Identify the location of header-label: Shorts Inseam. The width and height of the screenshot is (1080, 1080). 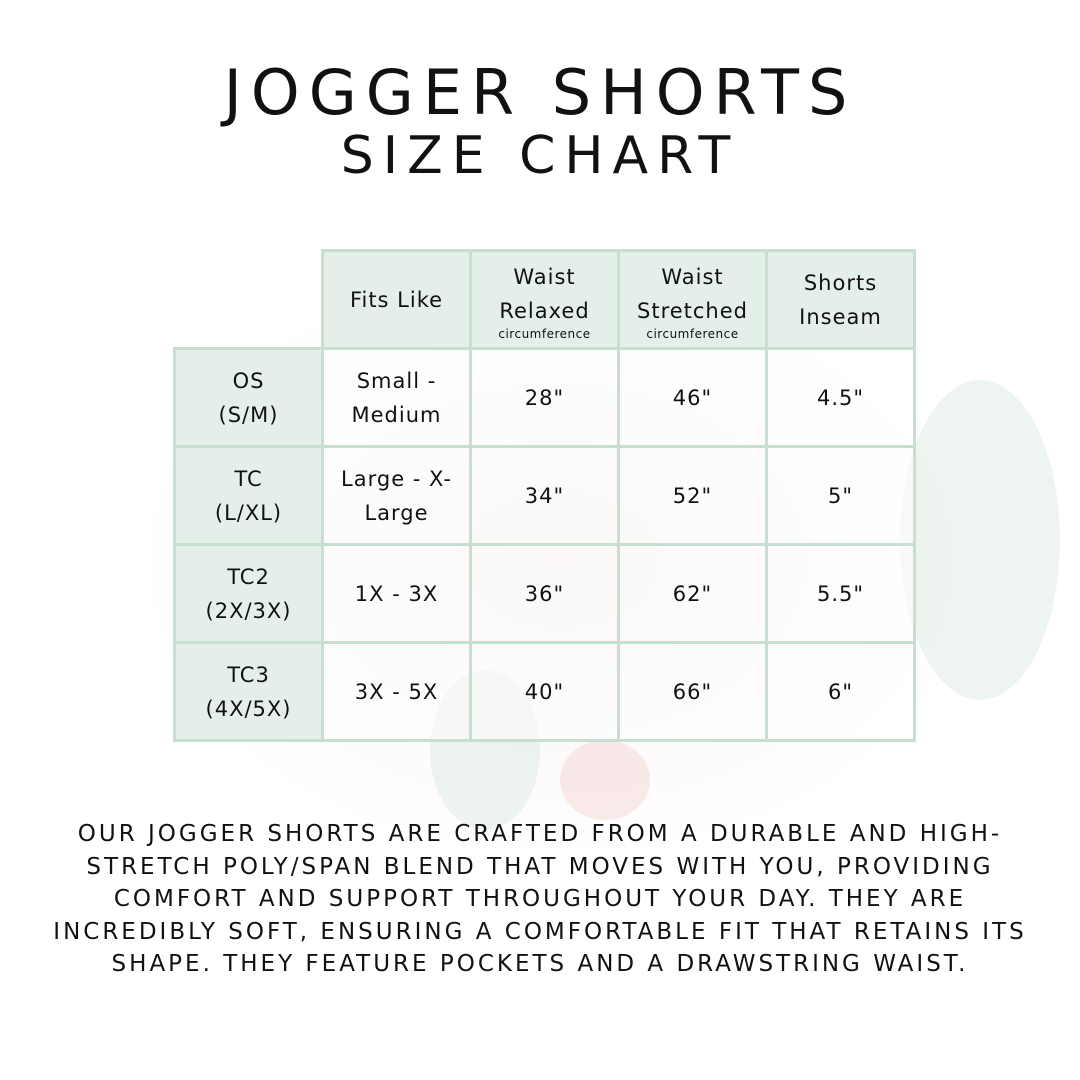
(840, 299).